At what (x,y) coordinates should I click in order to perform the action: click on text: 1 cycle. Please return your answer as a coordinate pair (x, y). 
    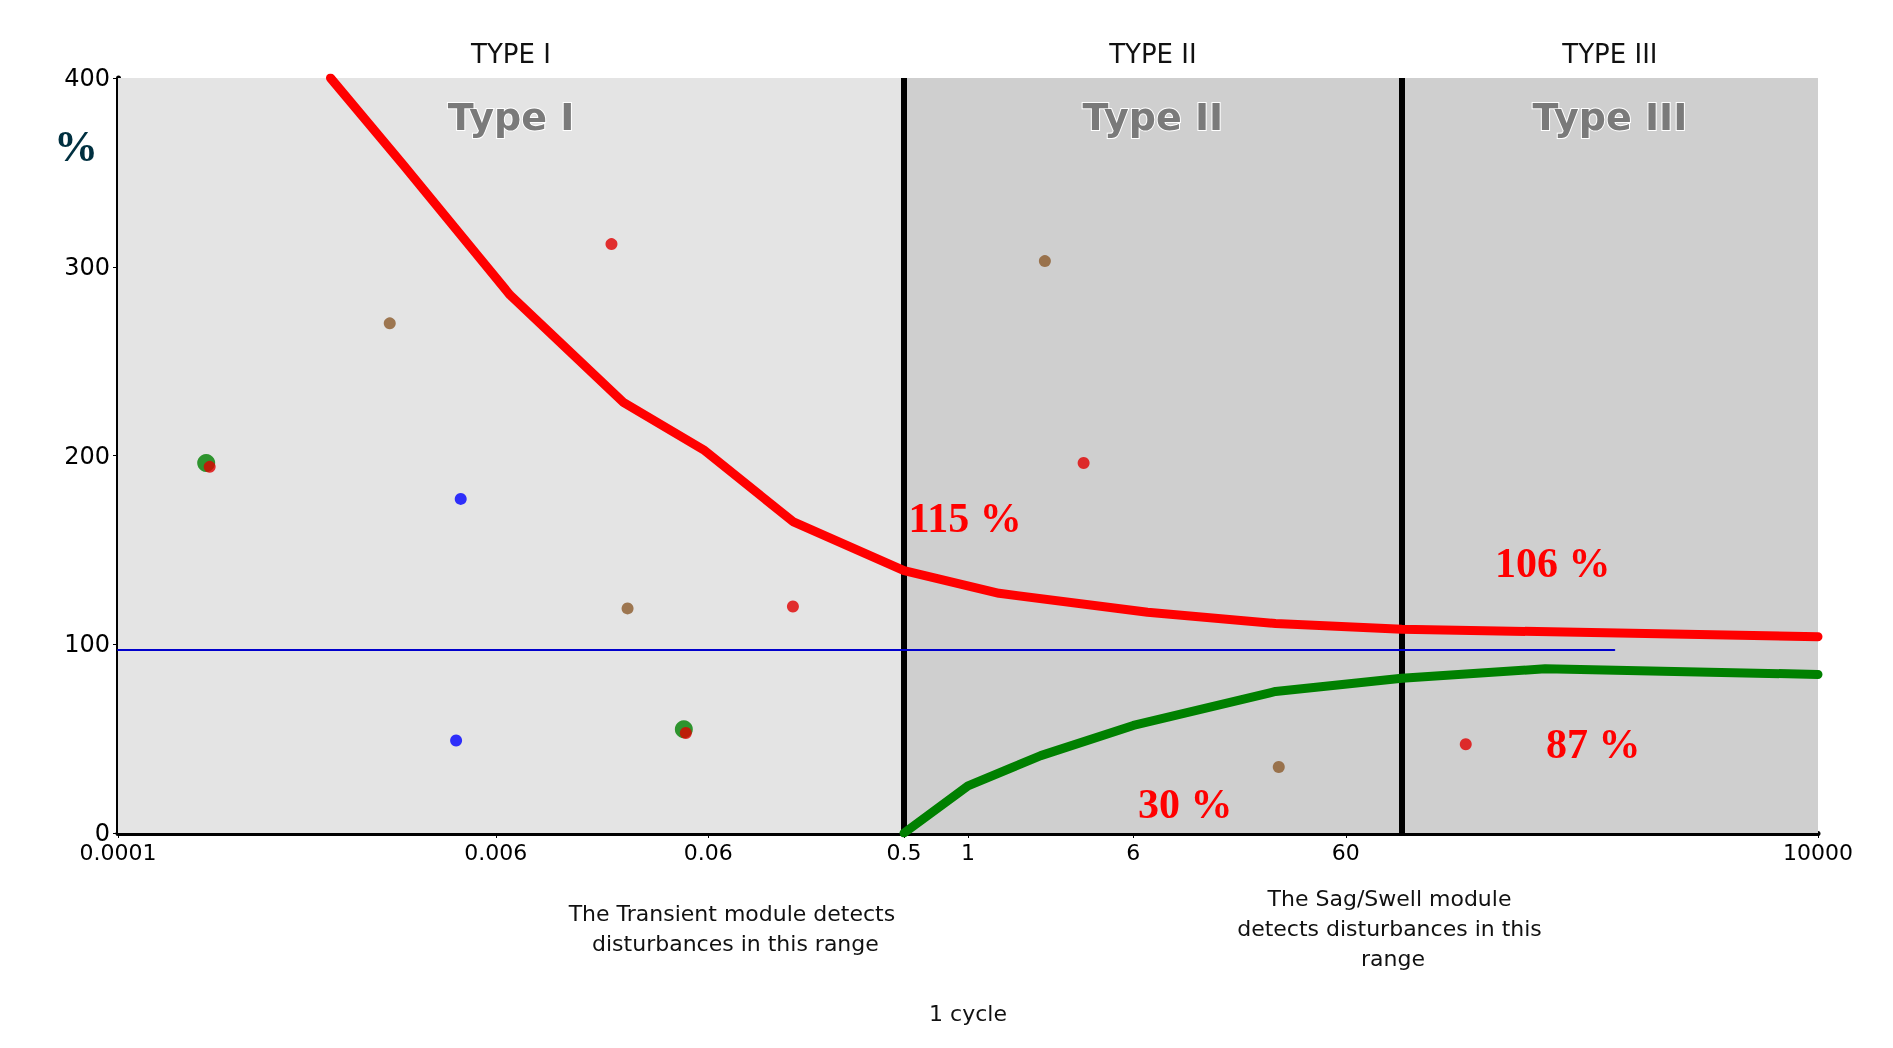
    Looking at the image, I should click on (968, 1013).